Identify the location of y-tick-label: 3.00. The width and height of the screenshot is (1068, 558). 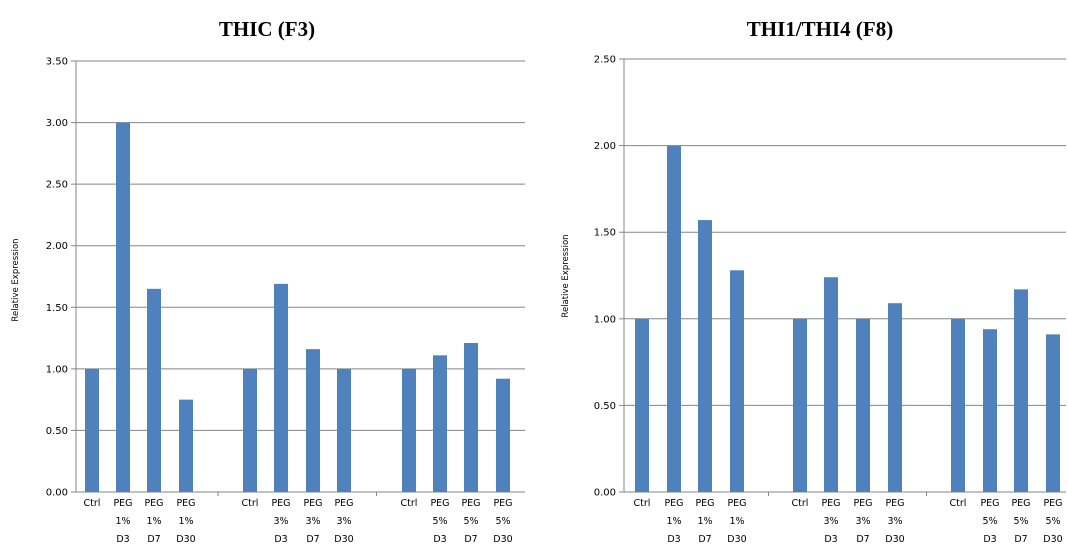
(57, 123).